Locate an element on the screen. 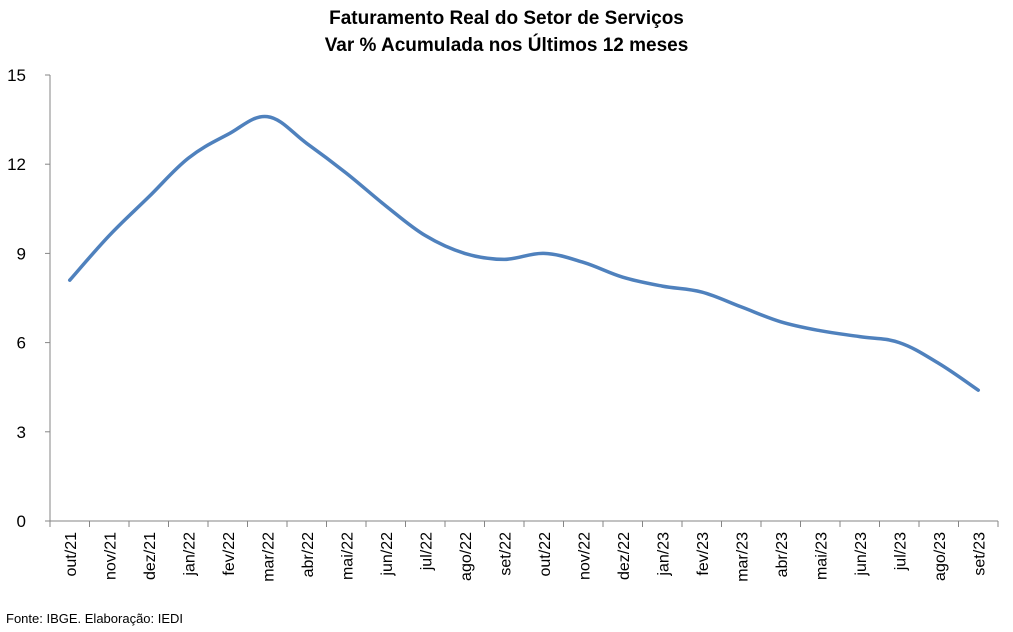 Image resolution: width=1013 pixels, height=632 pixels. x-tick-label: mai/23 is located at coordinates (821, 556).